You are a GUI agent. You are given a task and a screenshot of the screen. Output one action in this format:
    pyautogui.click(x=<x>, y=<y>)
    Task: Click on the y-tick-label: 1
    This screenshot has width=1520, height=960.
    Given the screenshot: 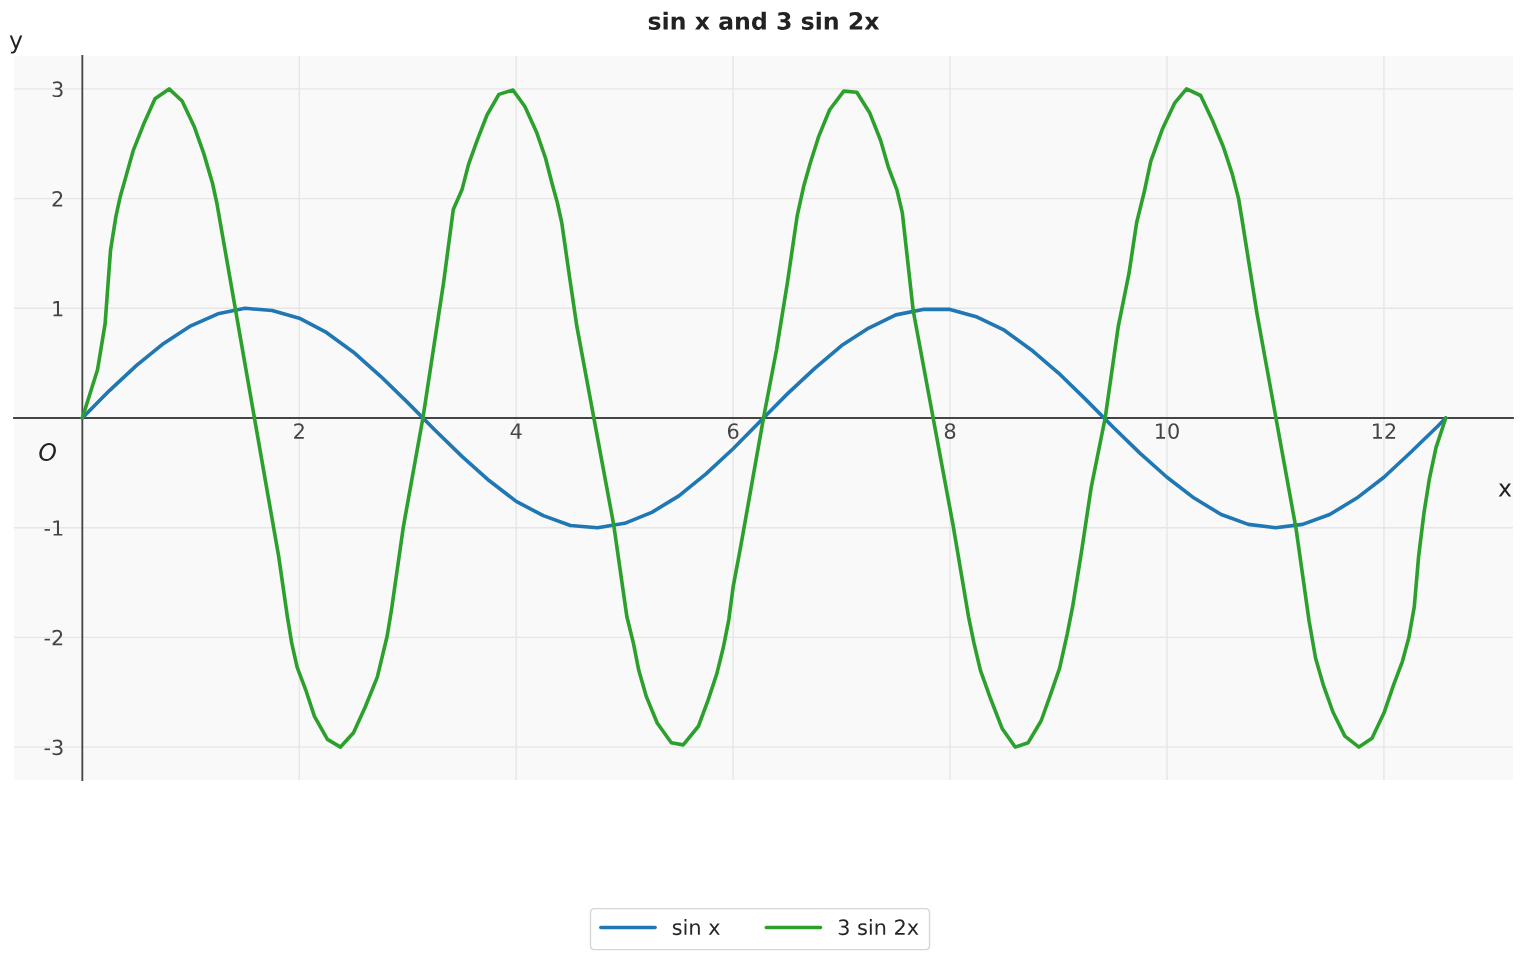 What is the action you would take?
    pyautogui.click(x=58, y=309)
    